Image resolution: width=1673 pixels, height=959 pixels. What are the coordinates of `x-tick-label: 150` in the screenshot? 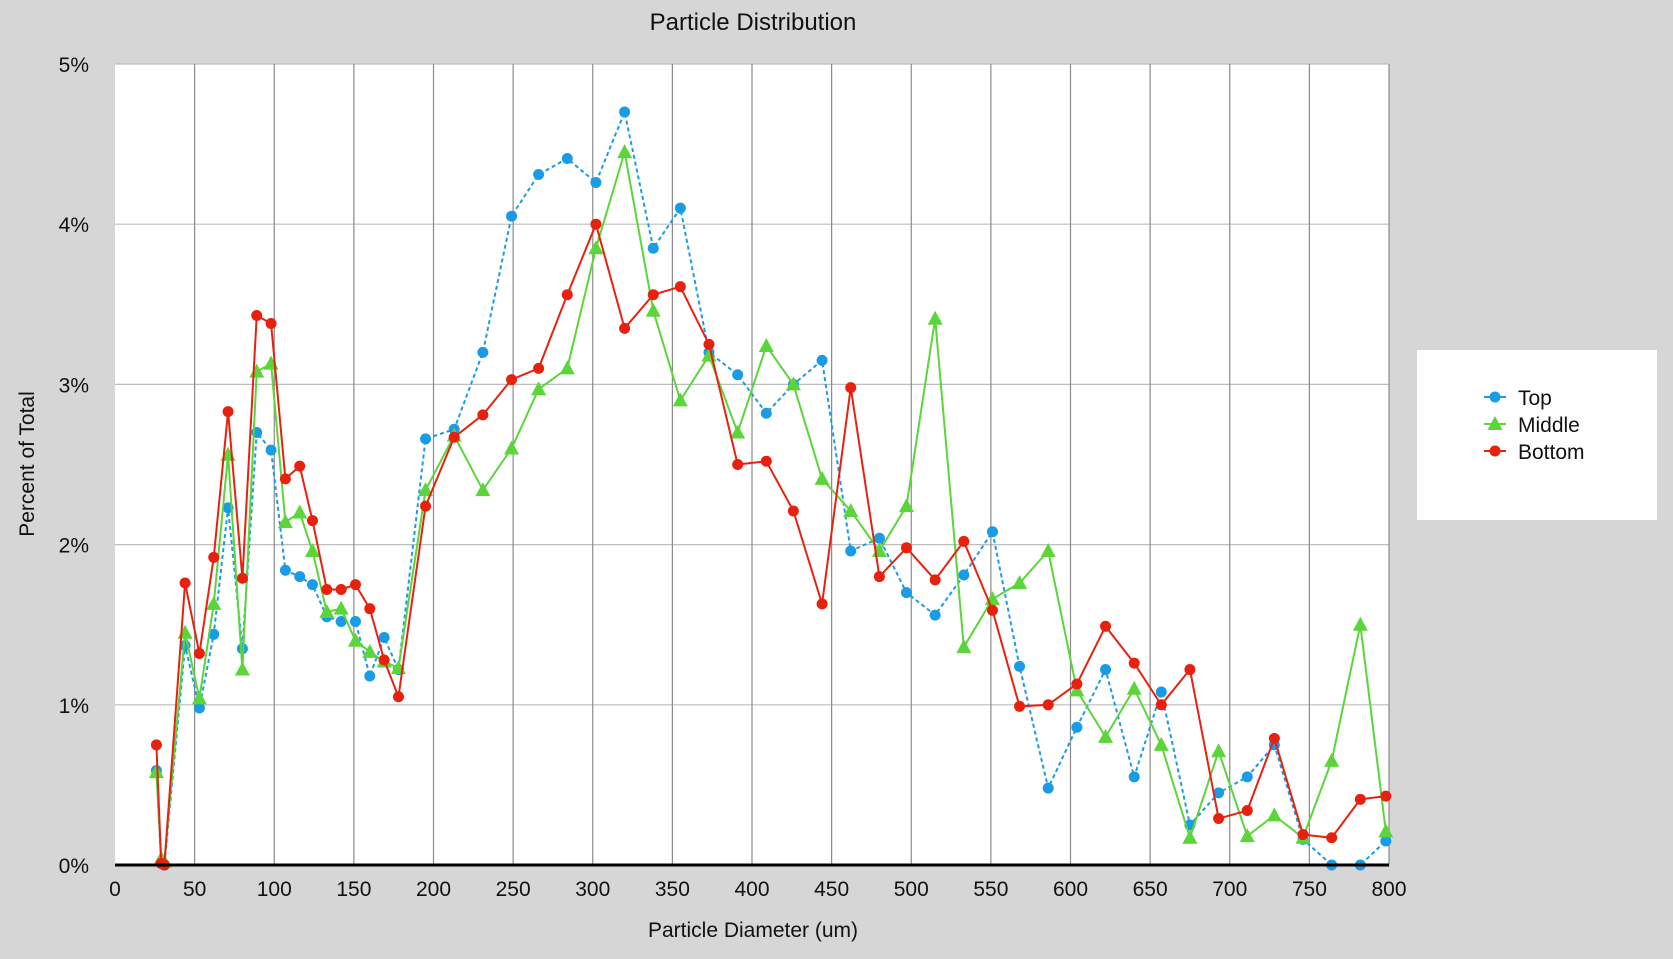 It's located at (353, 889).